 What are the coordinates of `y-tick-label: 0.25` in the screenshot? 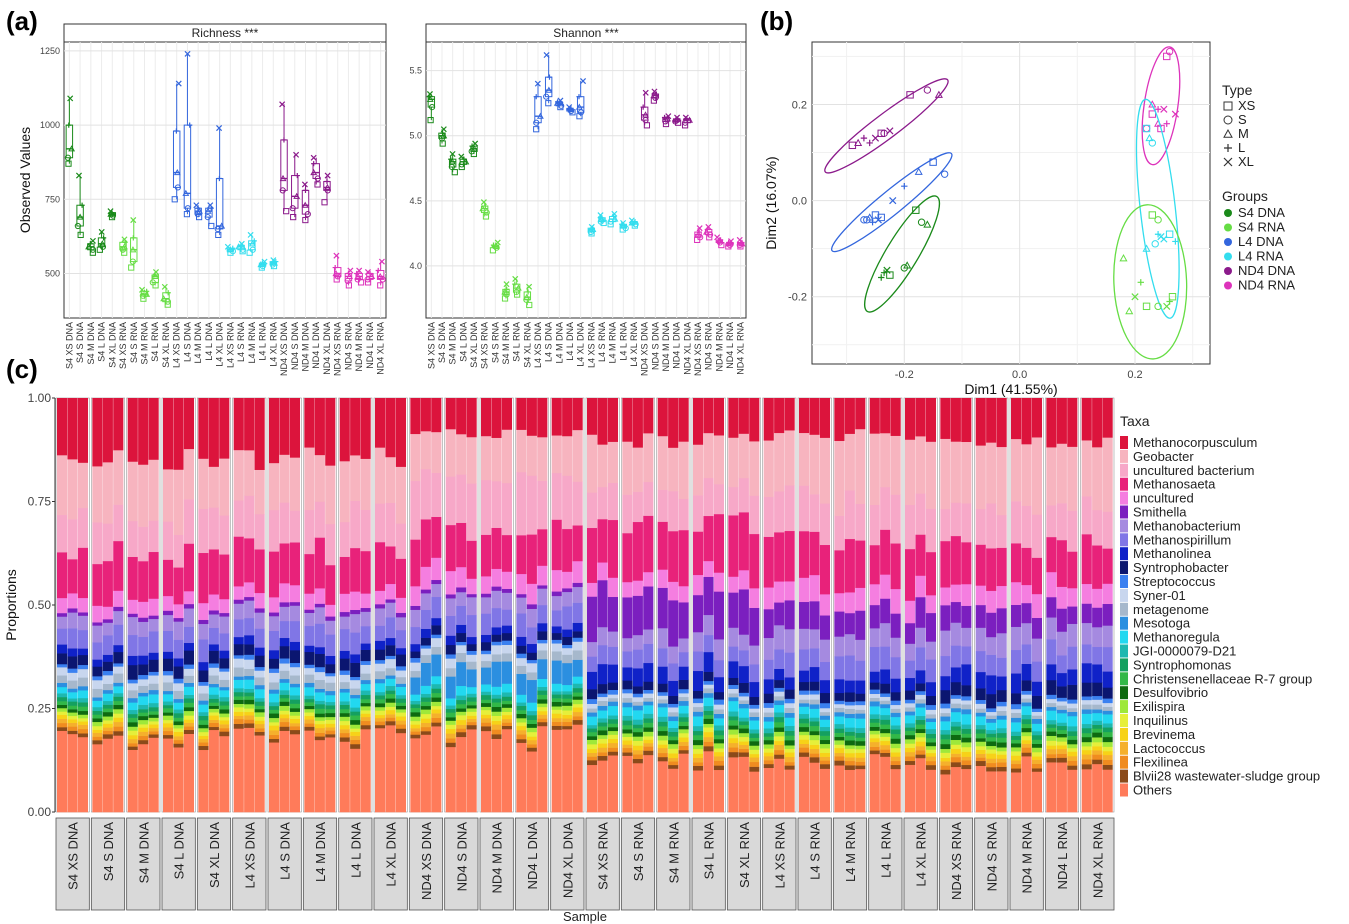 It's located at (40, 709).